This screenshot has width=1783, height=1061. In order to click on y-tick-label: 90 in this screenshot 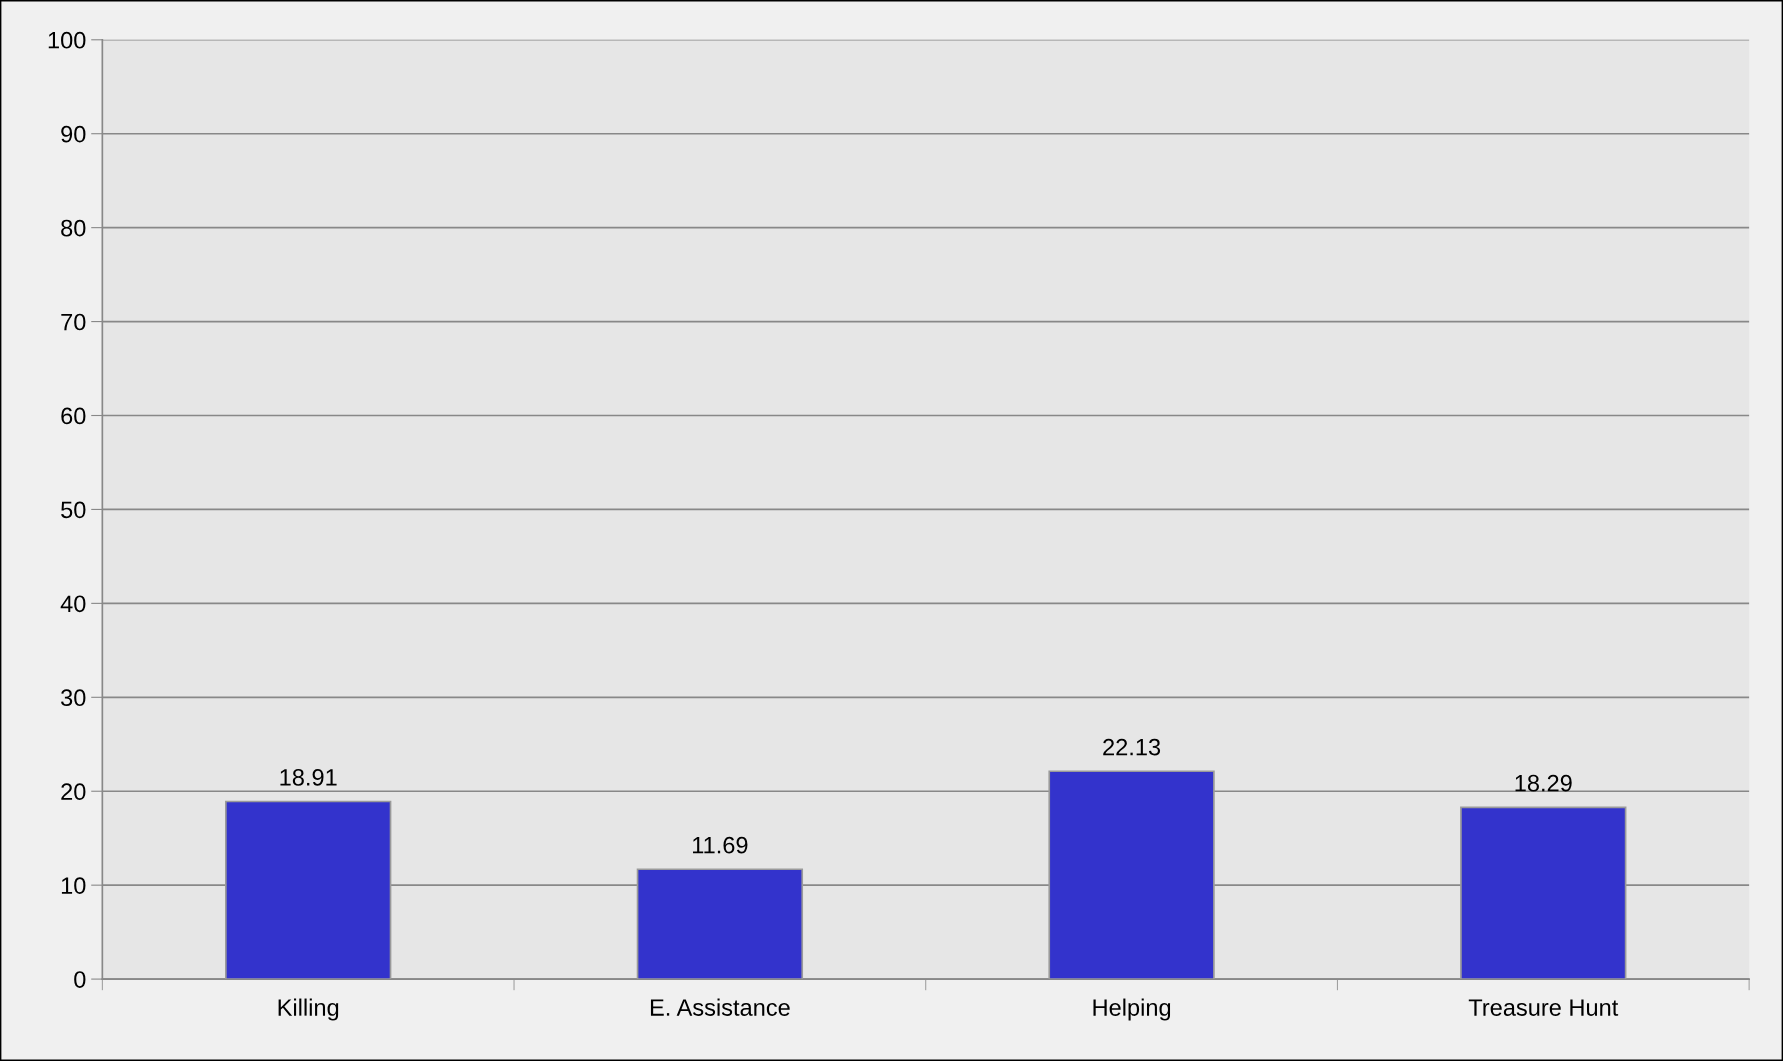, I will do `click(73, 134)`.